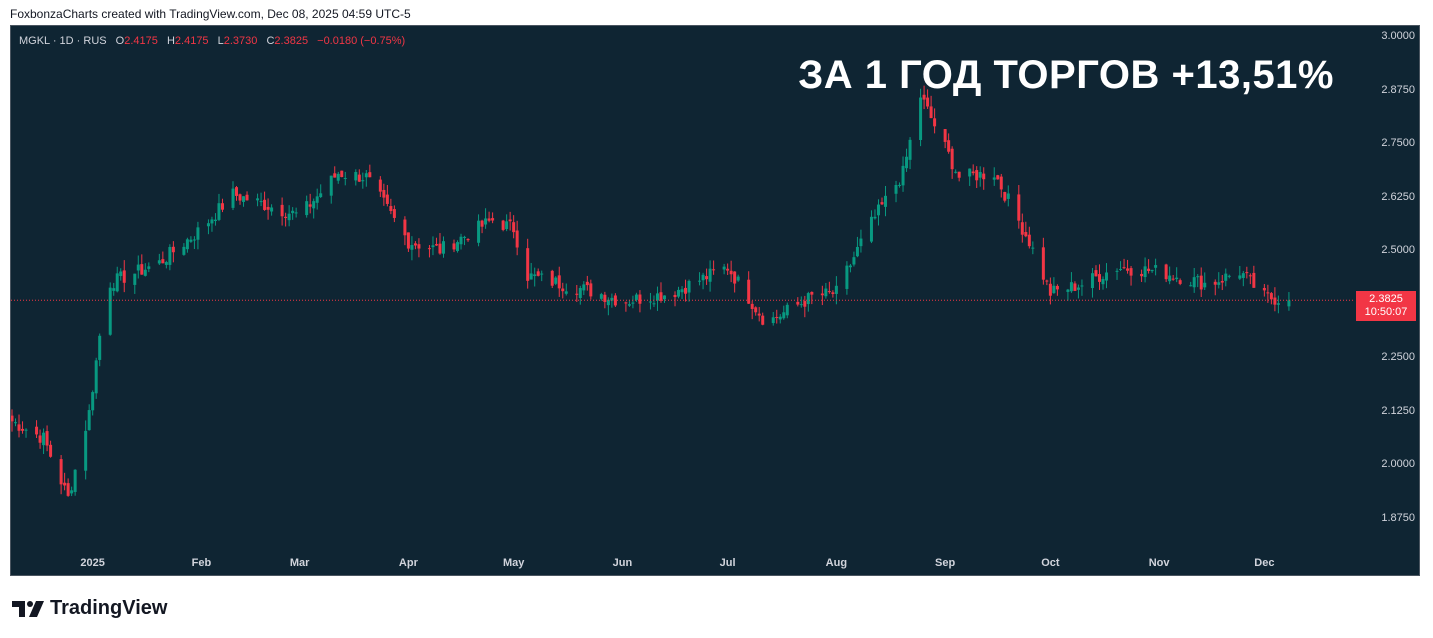 The image size is (1433, 638). Describe the element at coordinates (201, 563) in the screenshot. I see `x-tick-label: Feb` at that location.